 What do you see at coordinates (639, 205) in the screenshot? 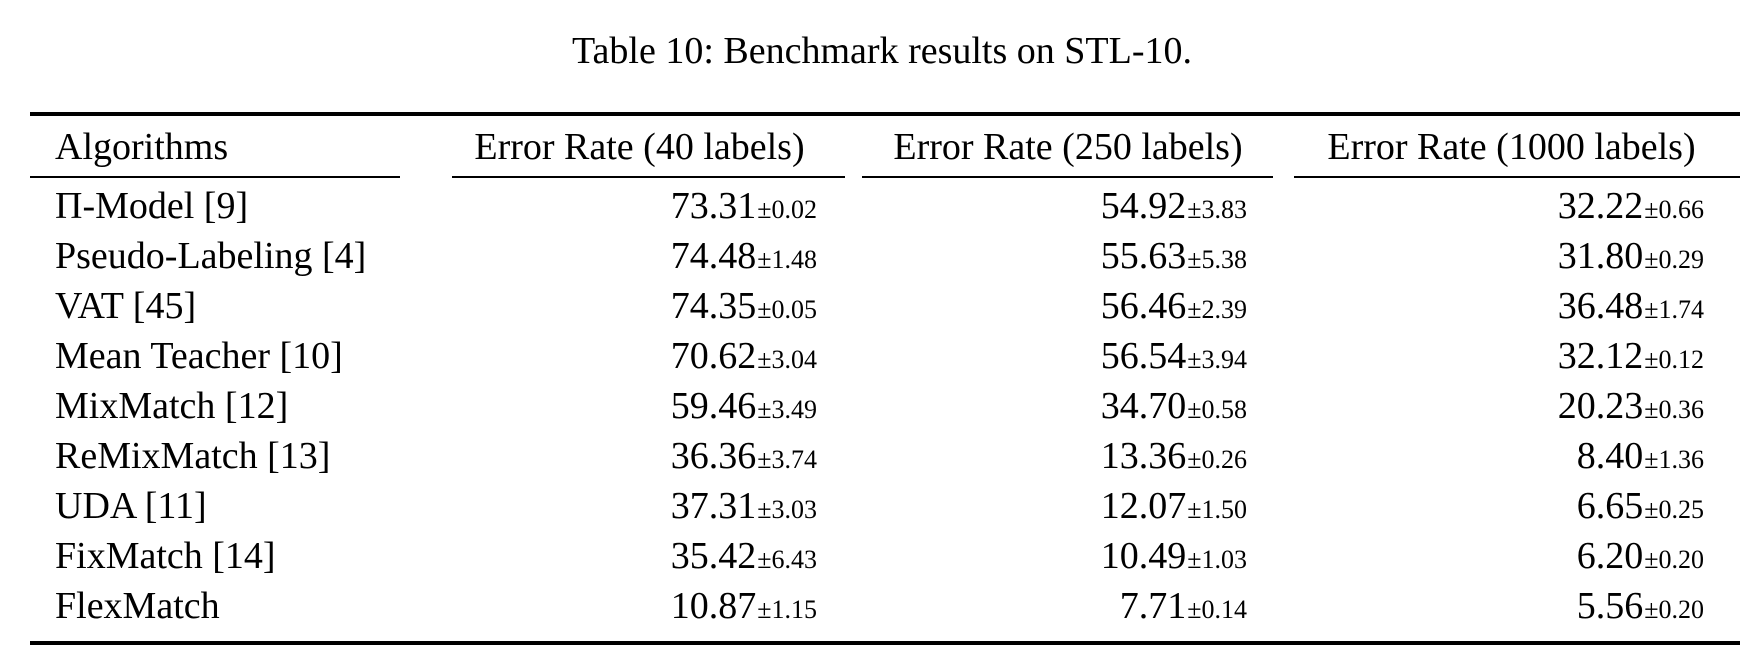
I see `value-cell-40-labels: 73.31±0.02` at bounding box center [639, 205].